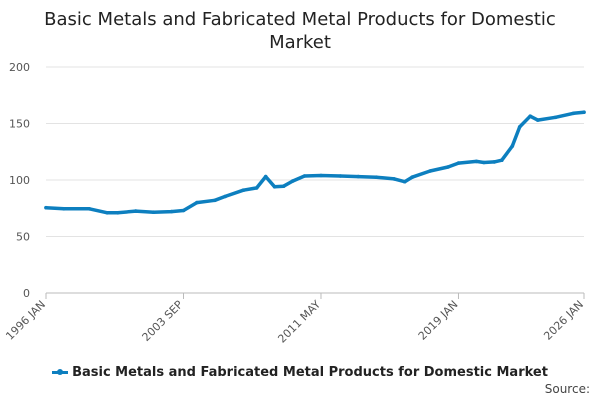 The image size is (600, 400). I want to click on source-label: Source:, so click(567, 389).